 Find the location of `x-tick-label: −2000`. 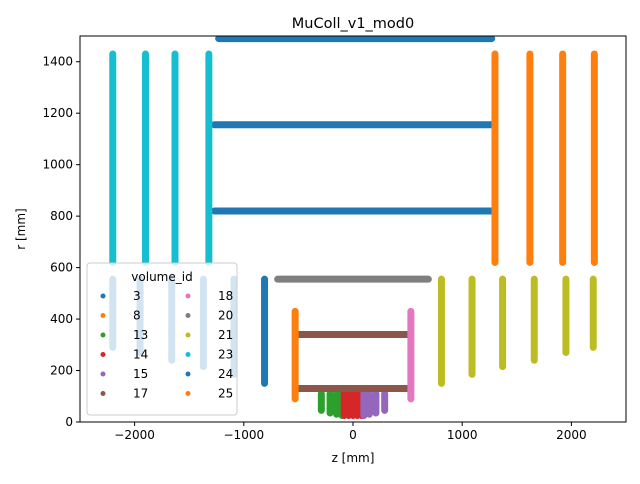

x-tick-label: −2000 is located at coordinates (134, 435).